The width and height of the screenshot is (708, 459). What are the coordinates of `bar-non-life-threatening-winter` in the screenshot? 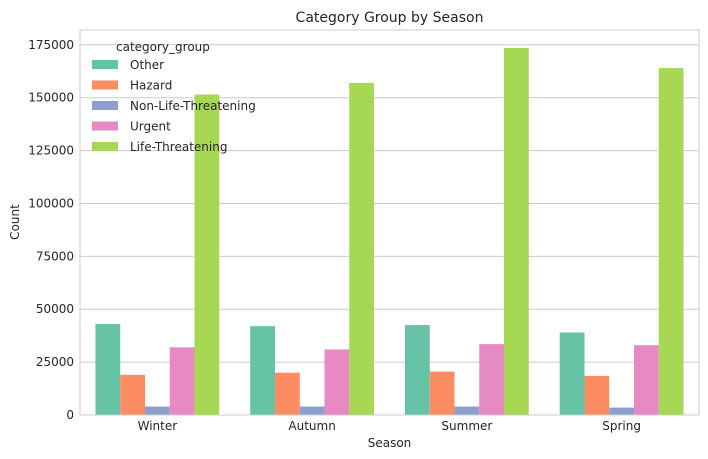 It's located at (157, 410).